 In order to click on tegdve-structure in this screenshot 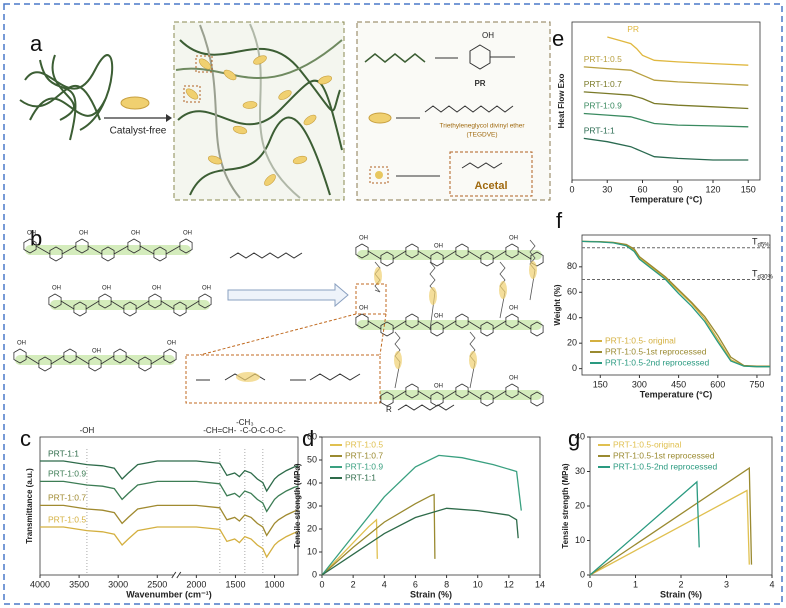, I will do `click(469, 109)`.